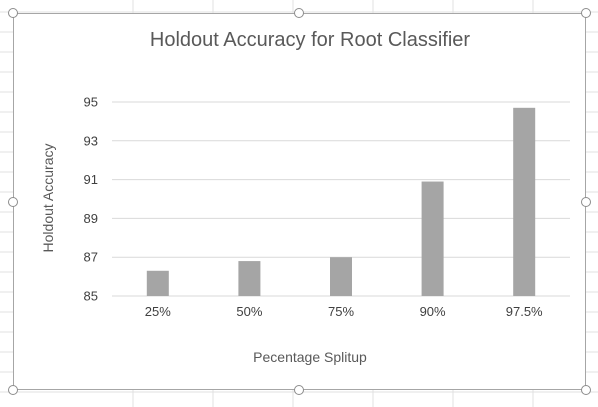  Describe the element at coordinates (13, 202) in the screenshot. I see `resize-handle-left` at that location.